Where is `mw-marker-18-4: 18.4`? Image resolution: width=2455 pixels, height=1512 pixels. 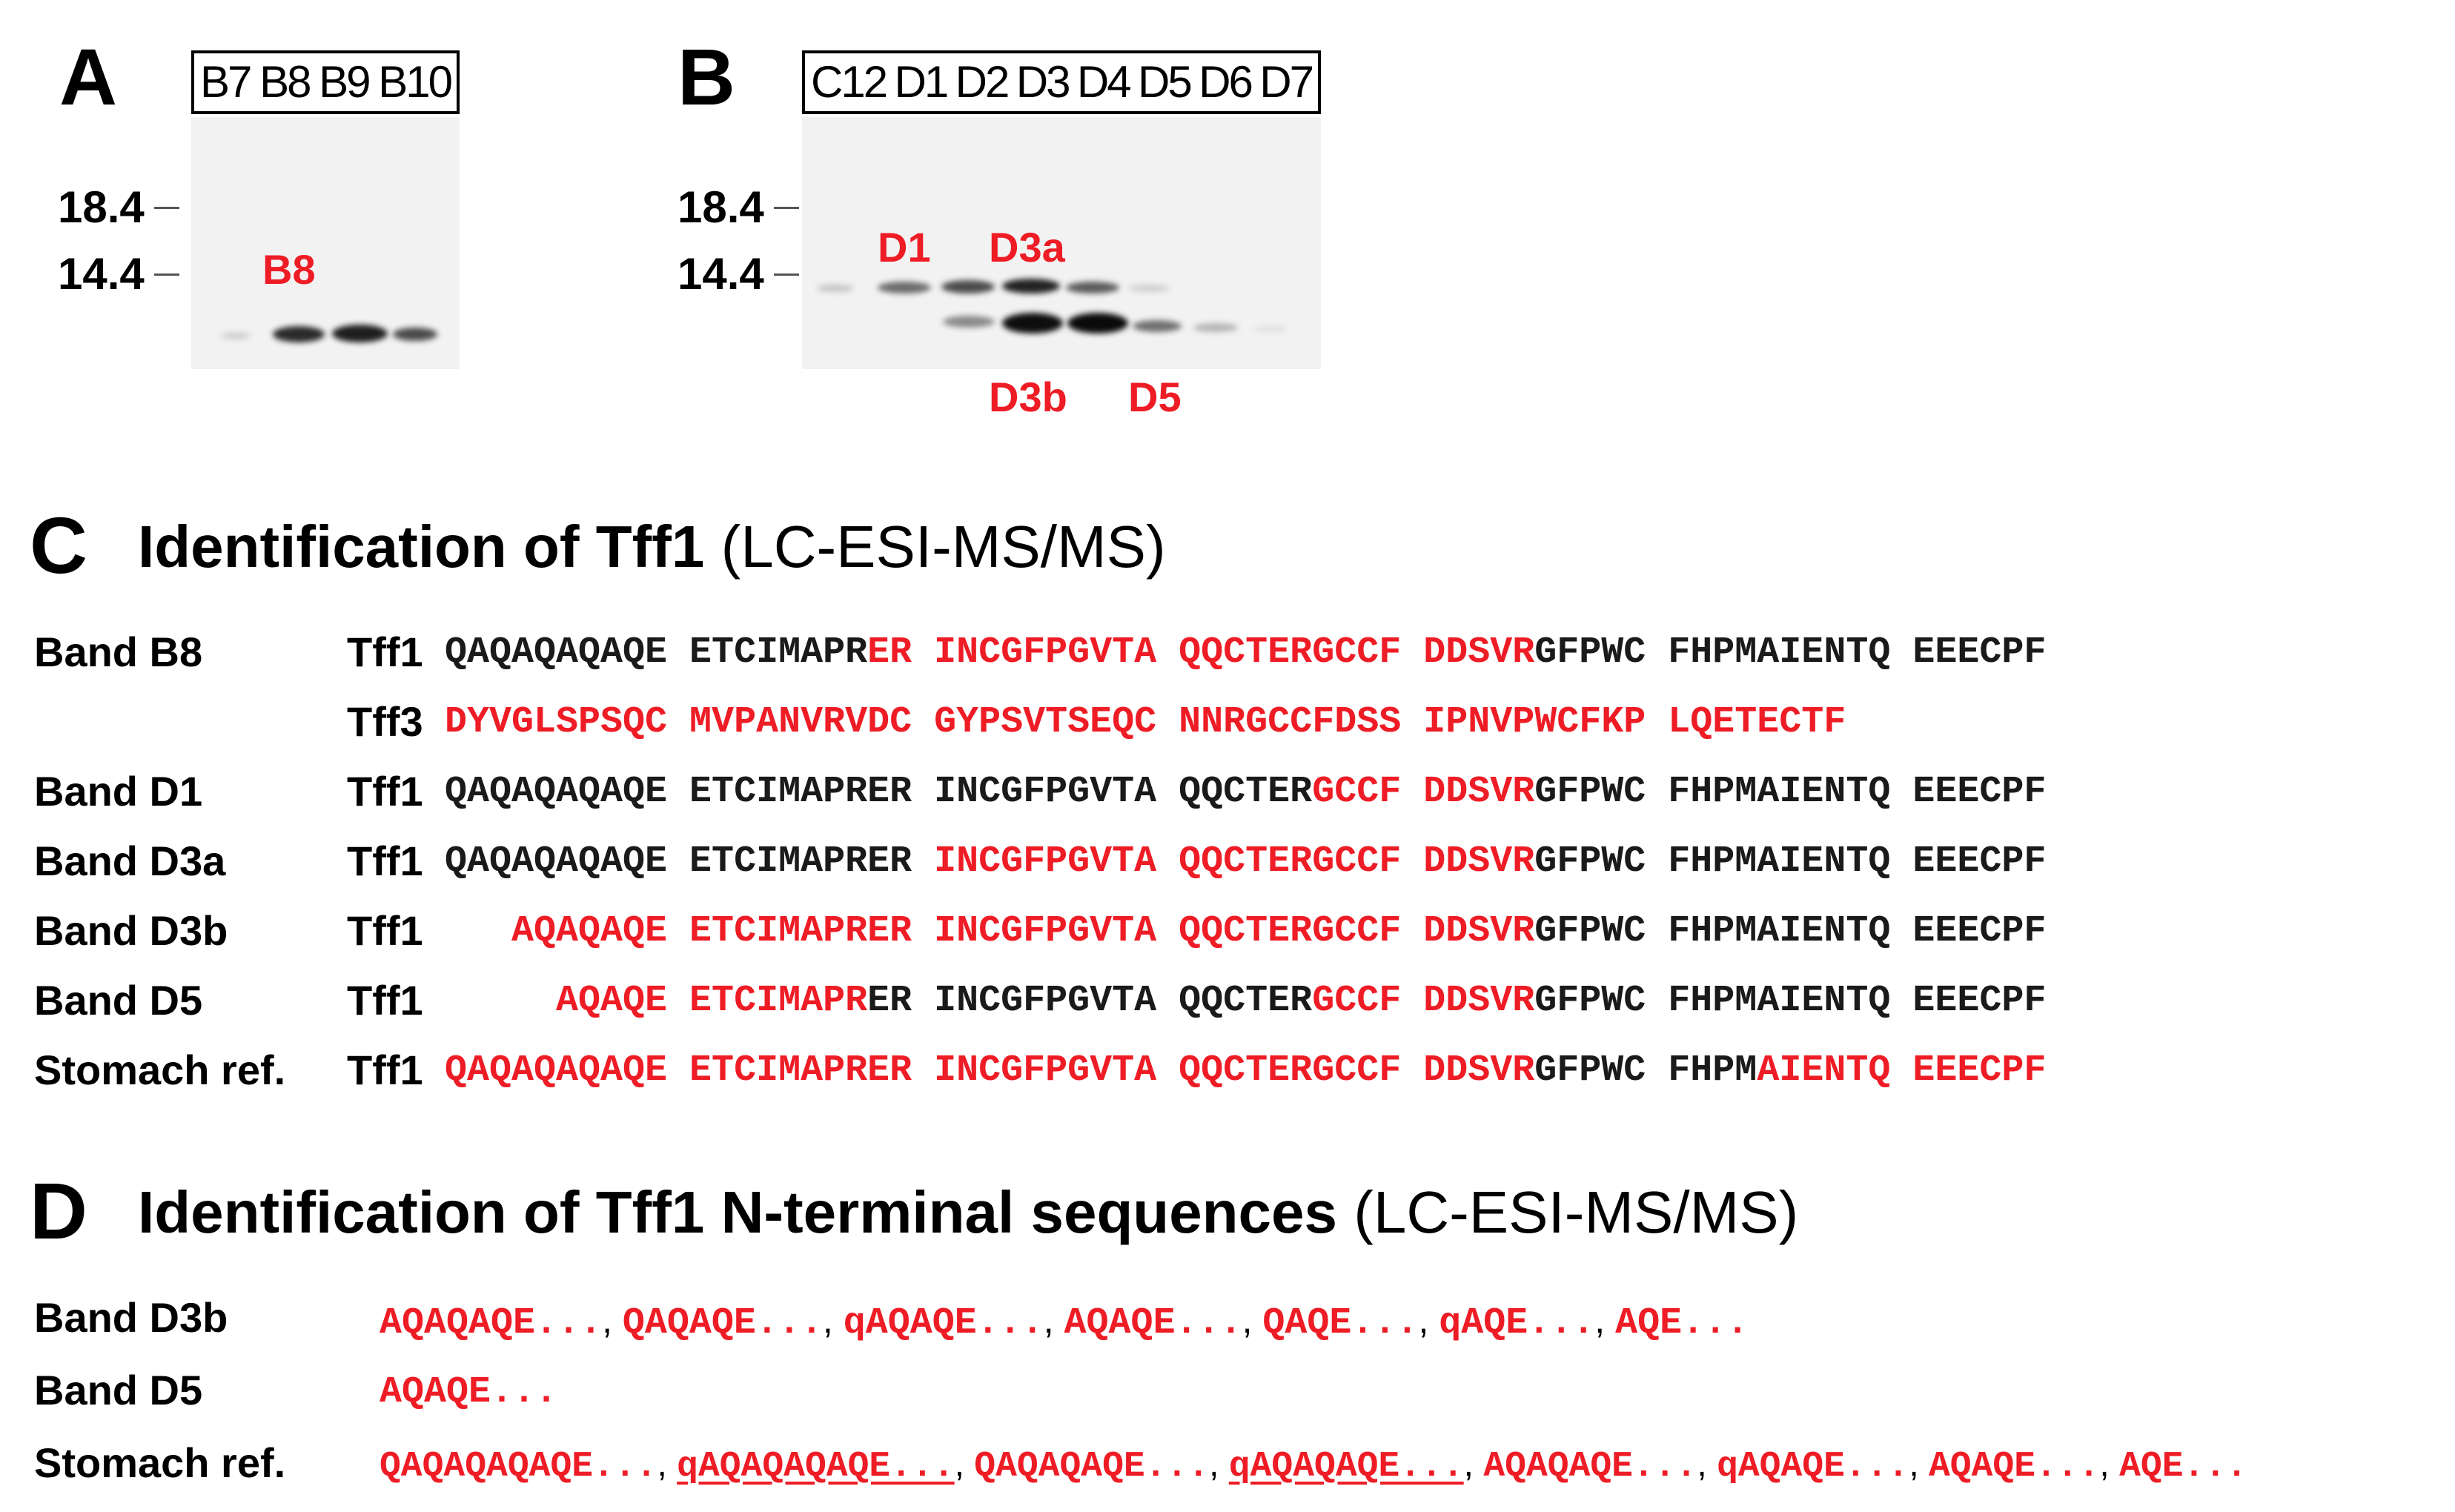
mw-marker-18-4: 18.4 is located at coordinates (101, 207).